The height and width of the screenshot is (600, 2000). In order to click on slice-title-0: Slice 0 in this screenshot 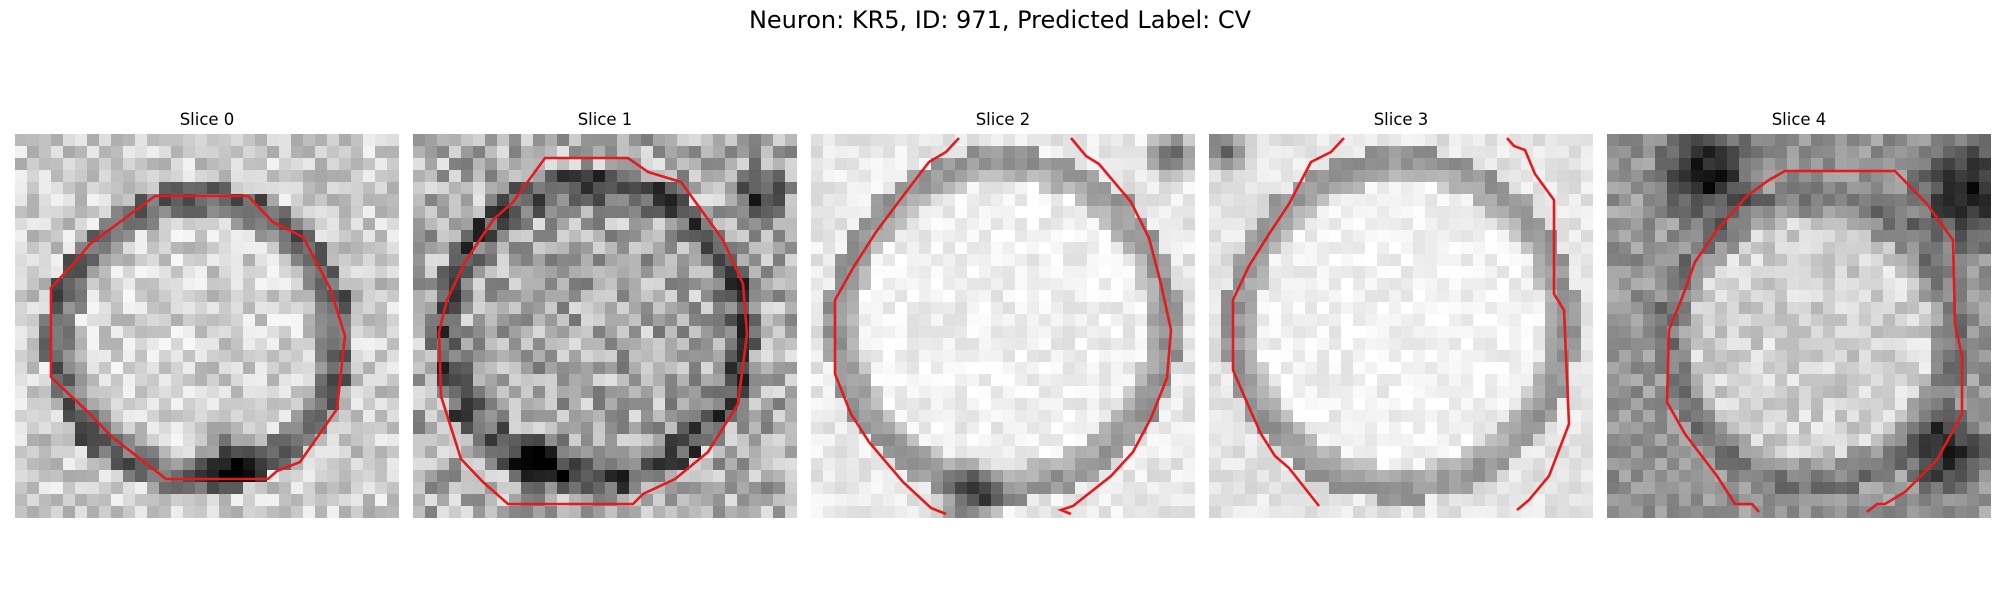, I will do `click(207, 120)`.